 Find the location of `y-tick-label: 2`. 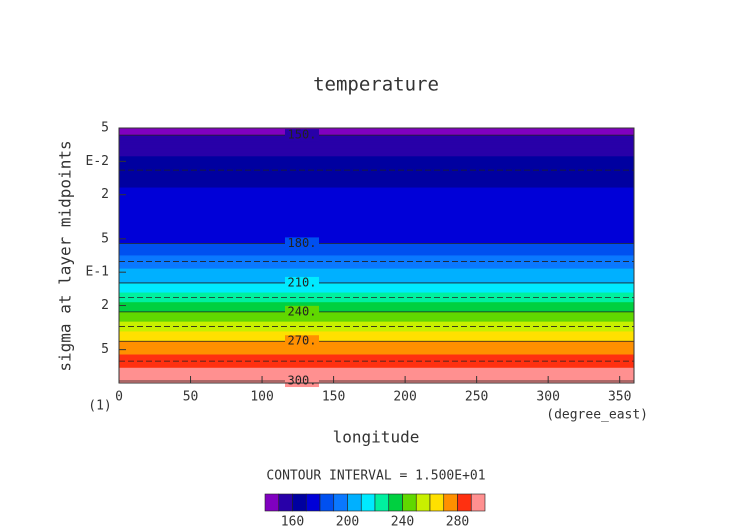

y-tick-label: 2 is located at coordinates (105, 305).